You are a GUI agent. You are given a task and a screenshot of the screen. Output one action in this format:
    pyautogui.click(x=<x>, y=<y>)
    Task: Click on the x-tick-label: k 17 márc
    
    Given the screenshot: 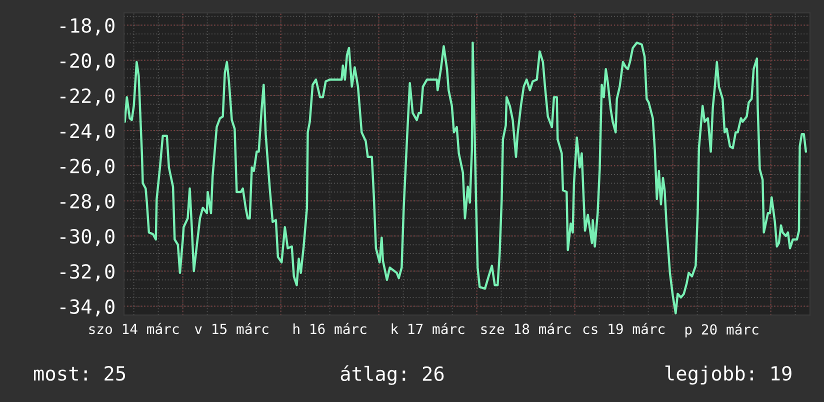 What is the action you would take?
    pyautogui.click(x=428, y=328)
    